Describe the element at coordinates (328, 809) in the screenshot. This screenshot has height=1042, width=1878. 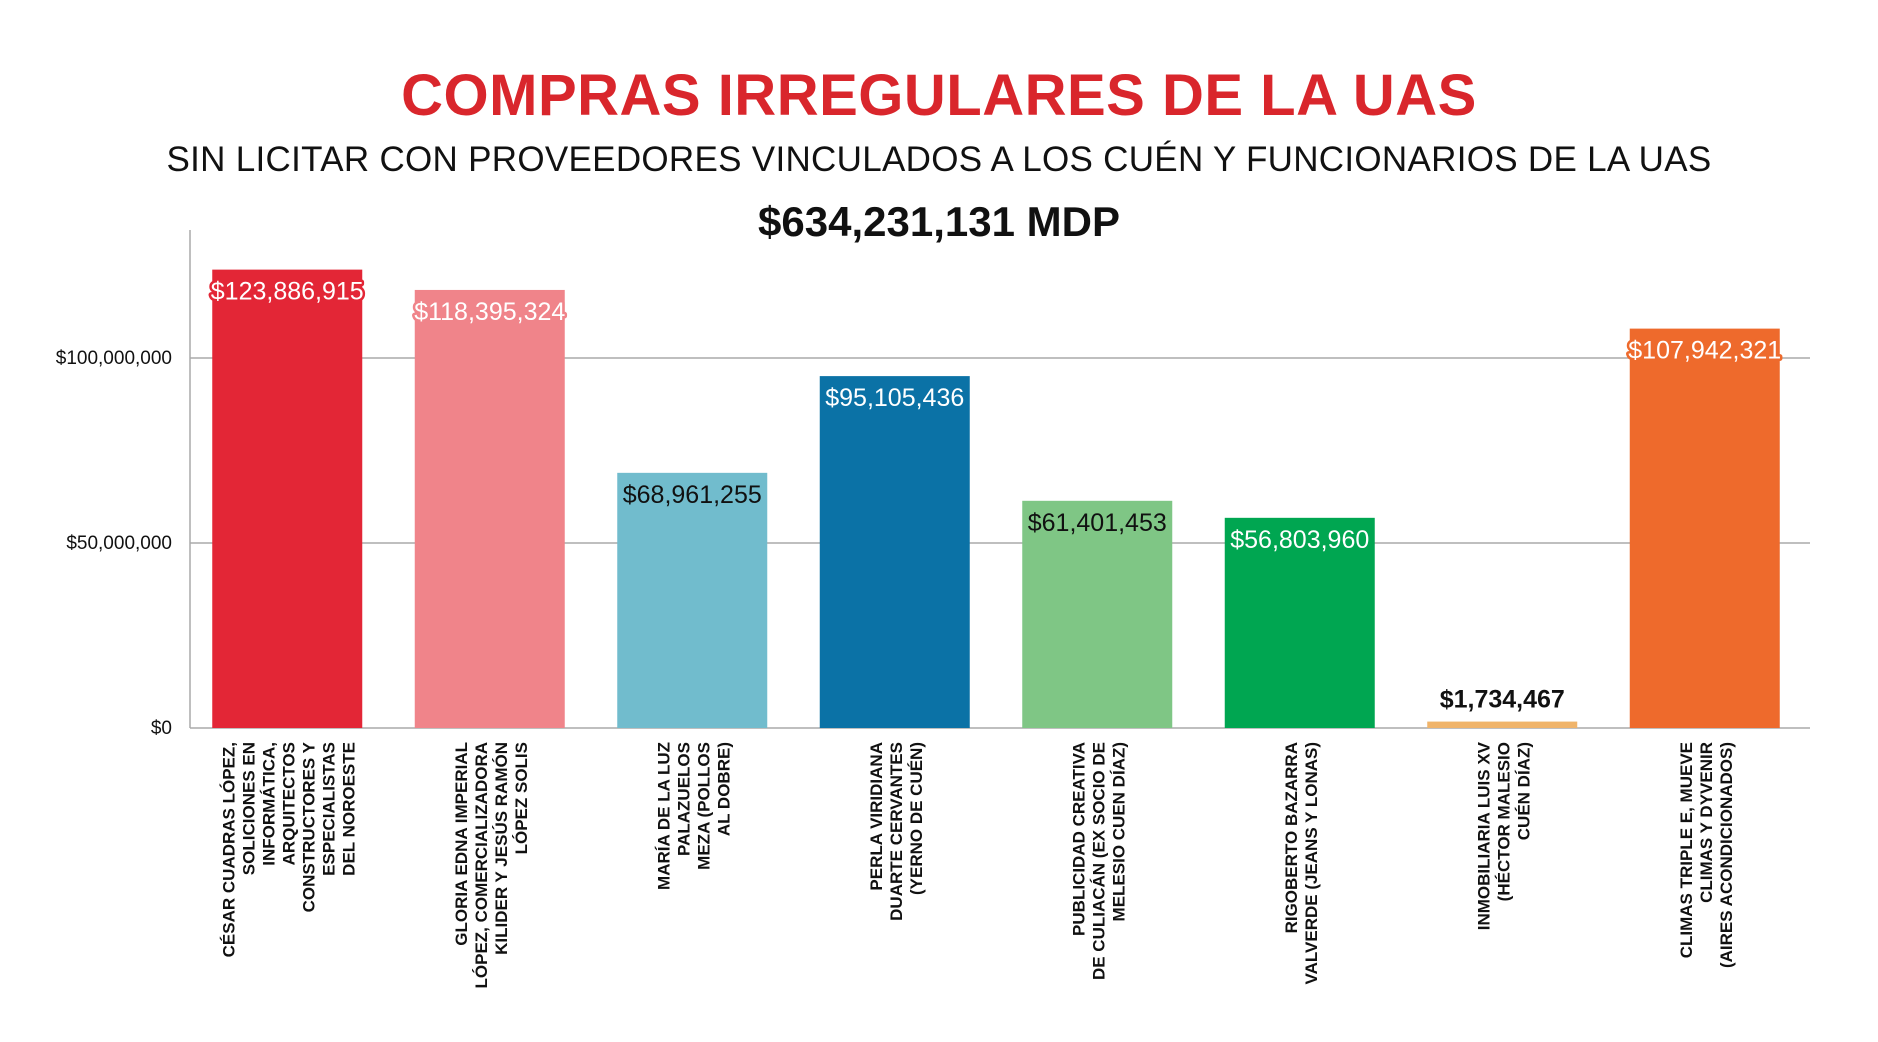
I see `x-tick-label-line: ESPECIALISTAS` at that location.